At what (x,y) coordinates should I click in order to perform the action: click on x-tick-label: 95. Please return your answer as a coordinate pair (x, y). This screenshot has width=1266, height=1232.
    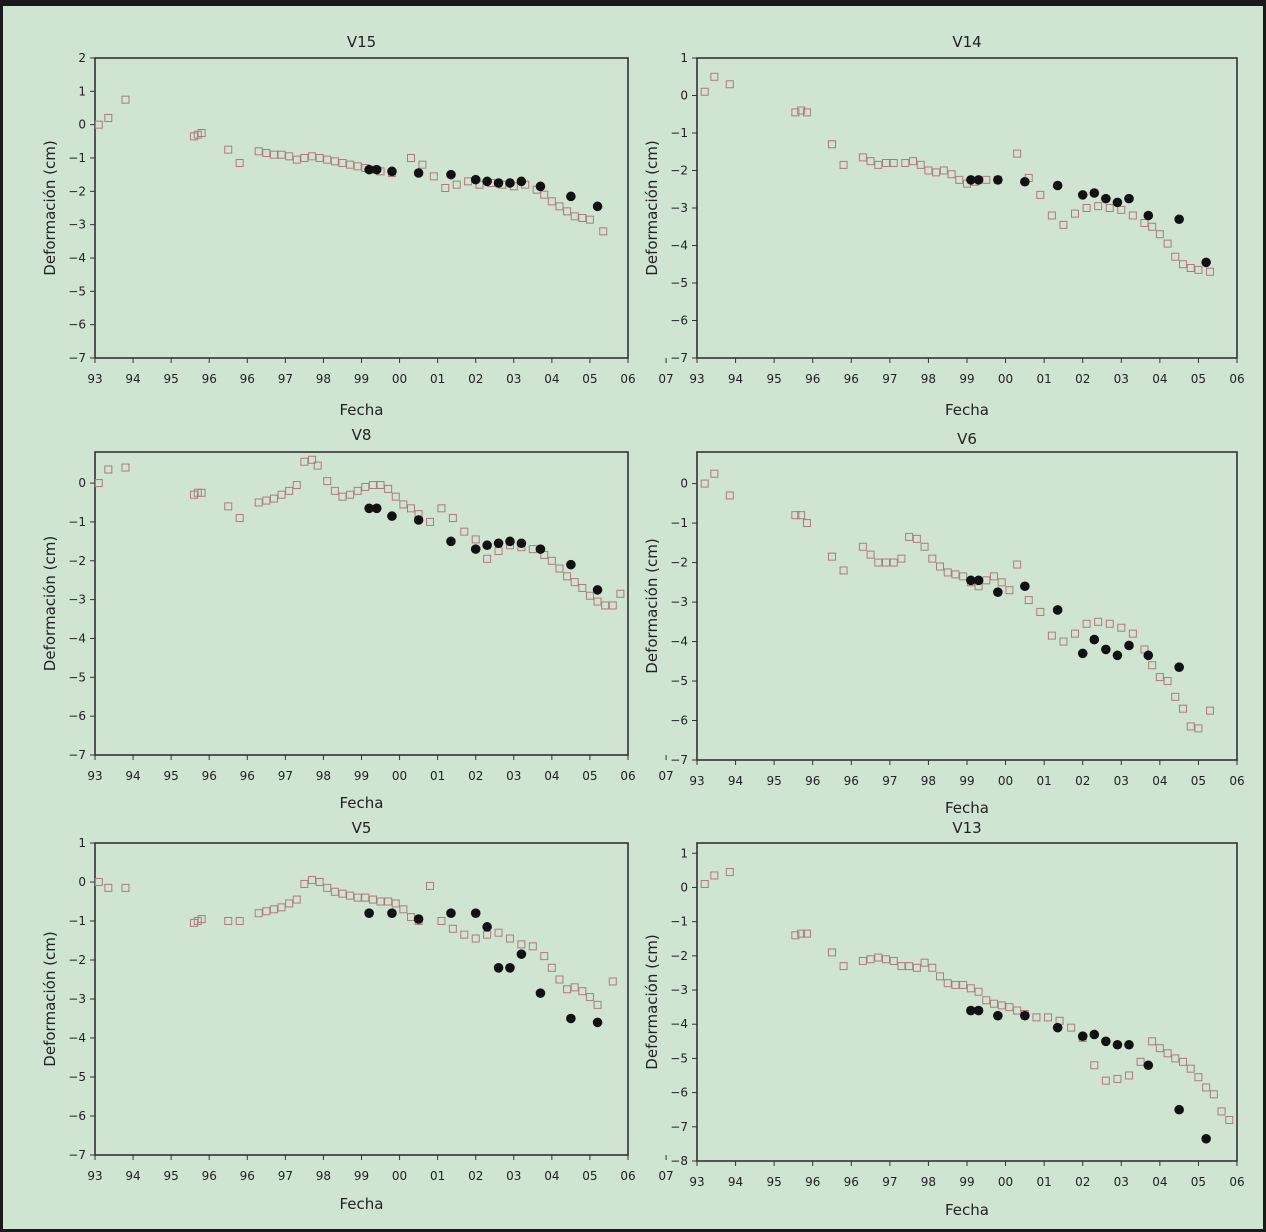
    Looking at the image, I should click on (171, 1176).